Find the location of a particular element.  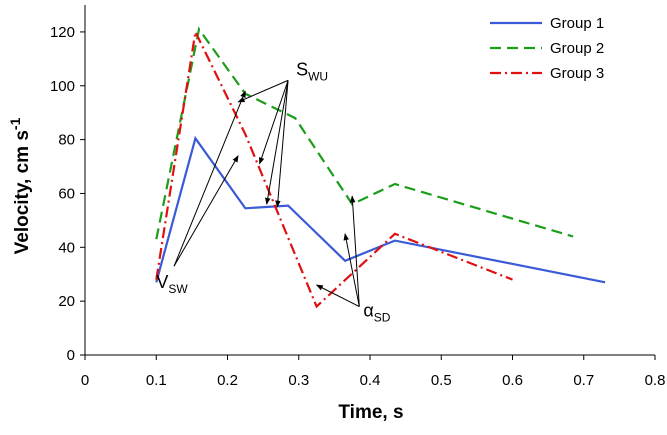

y-tick-label: 120 is located at coordinates (62, 32).